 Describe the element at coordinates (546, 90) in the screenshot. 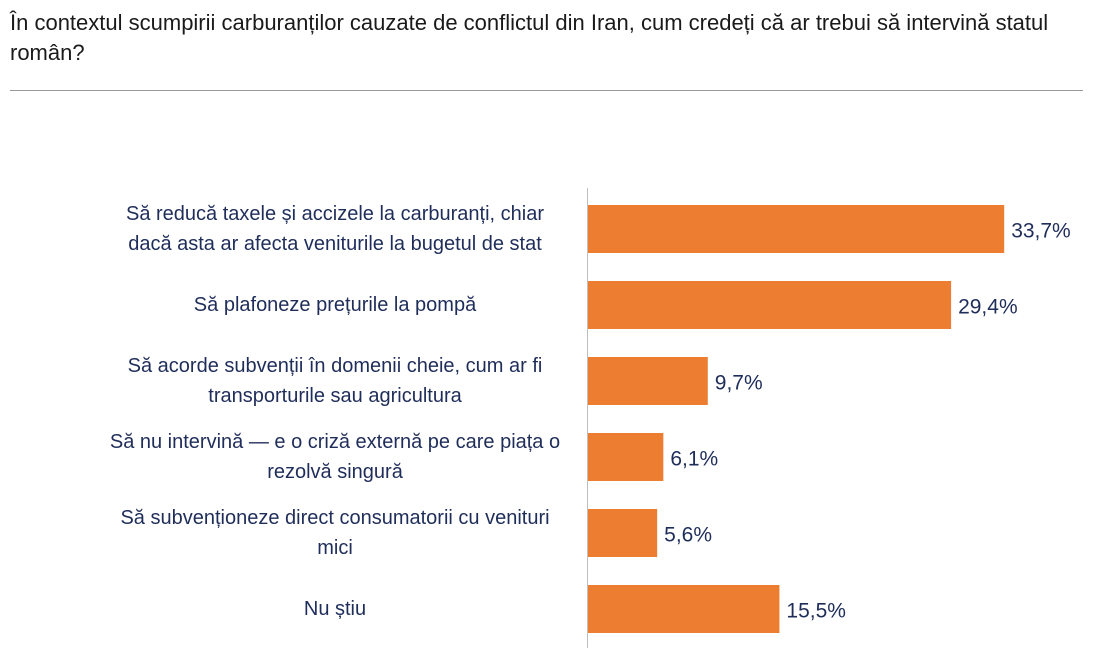

I see `title-rule` at that location.